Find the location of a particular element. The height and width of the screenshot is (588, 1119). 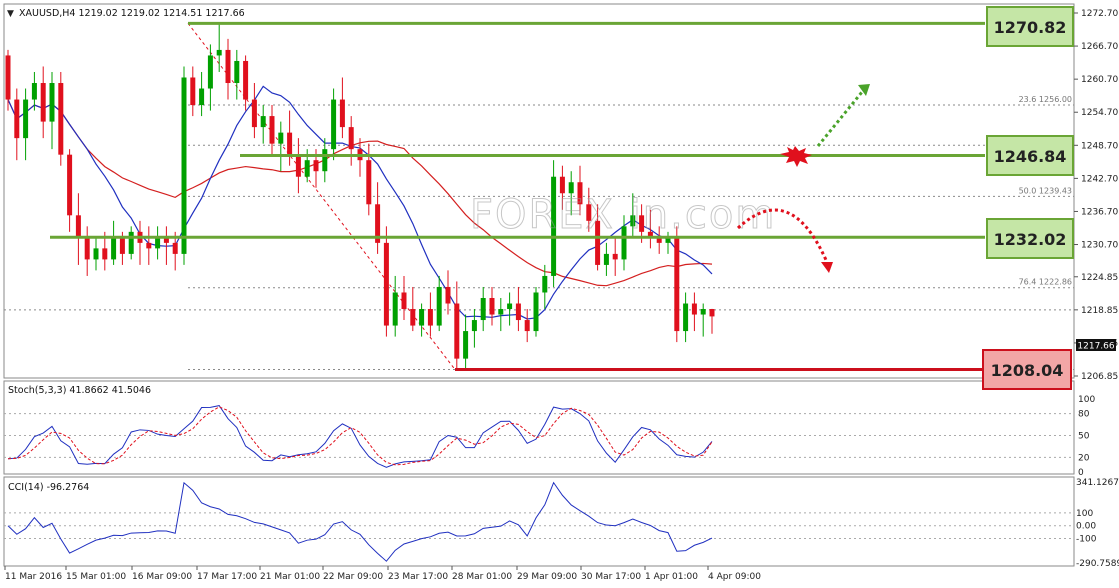

stoch-header: Stoch(5,3,3) 41.8662 41.5046 is located at coordinates (79, 390).